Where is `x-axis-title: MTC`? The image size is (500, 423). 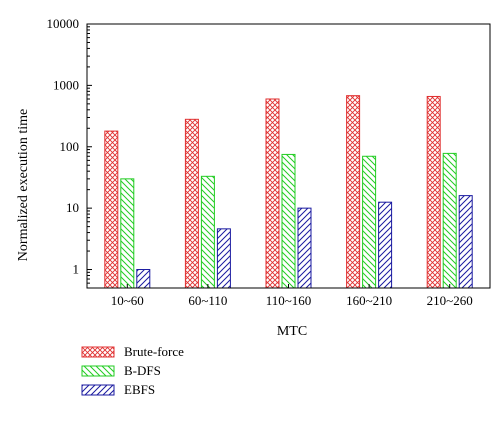 x-axis-title: MTC is located at coordinates (292, 331).